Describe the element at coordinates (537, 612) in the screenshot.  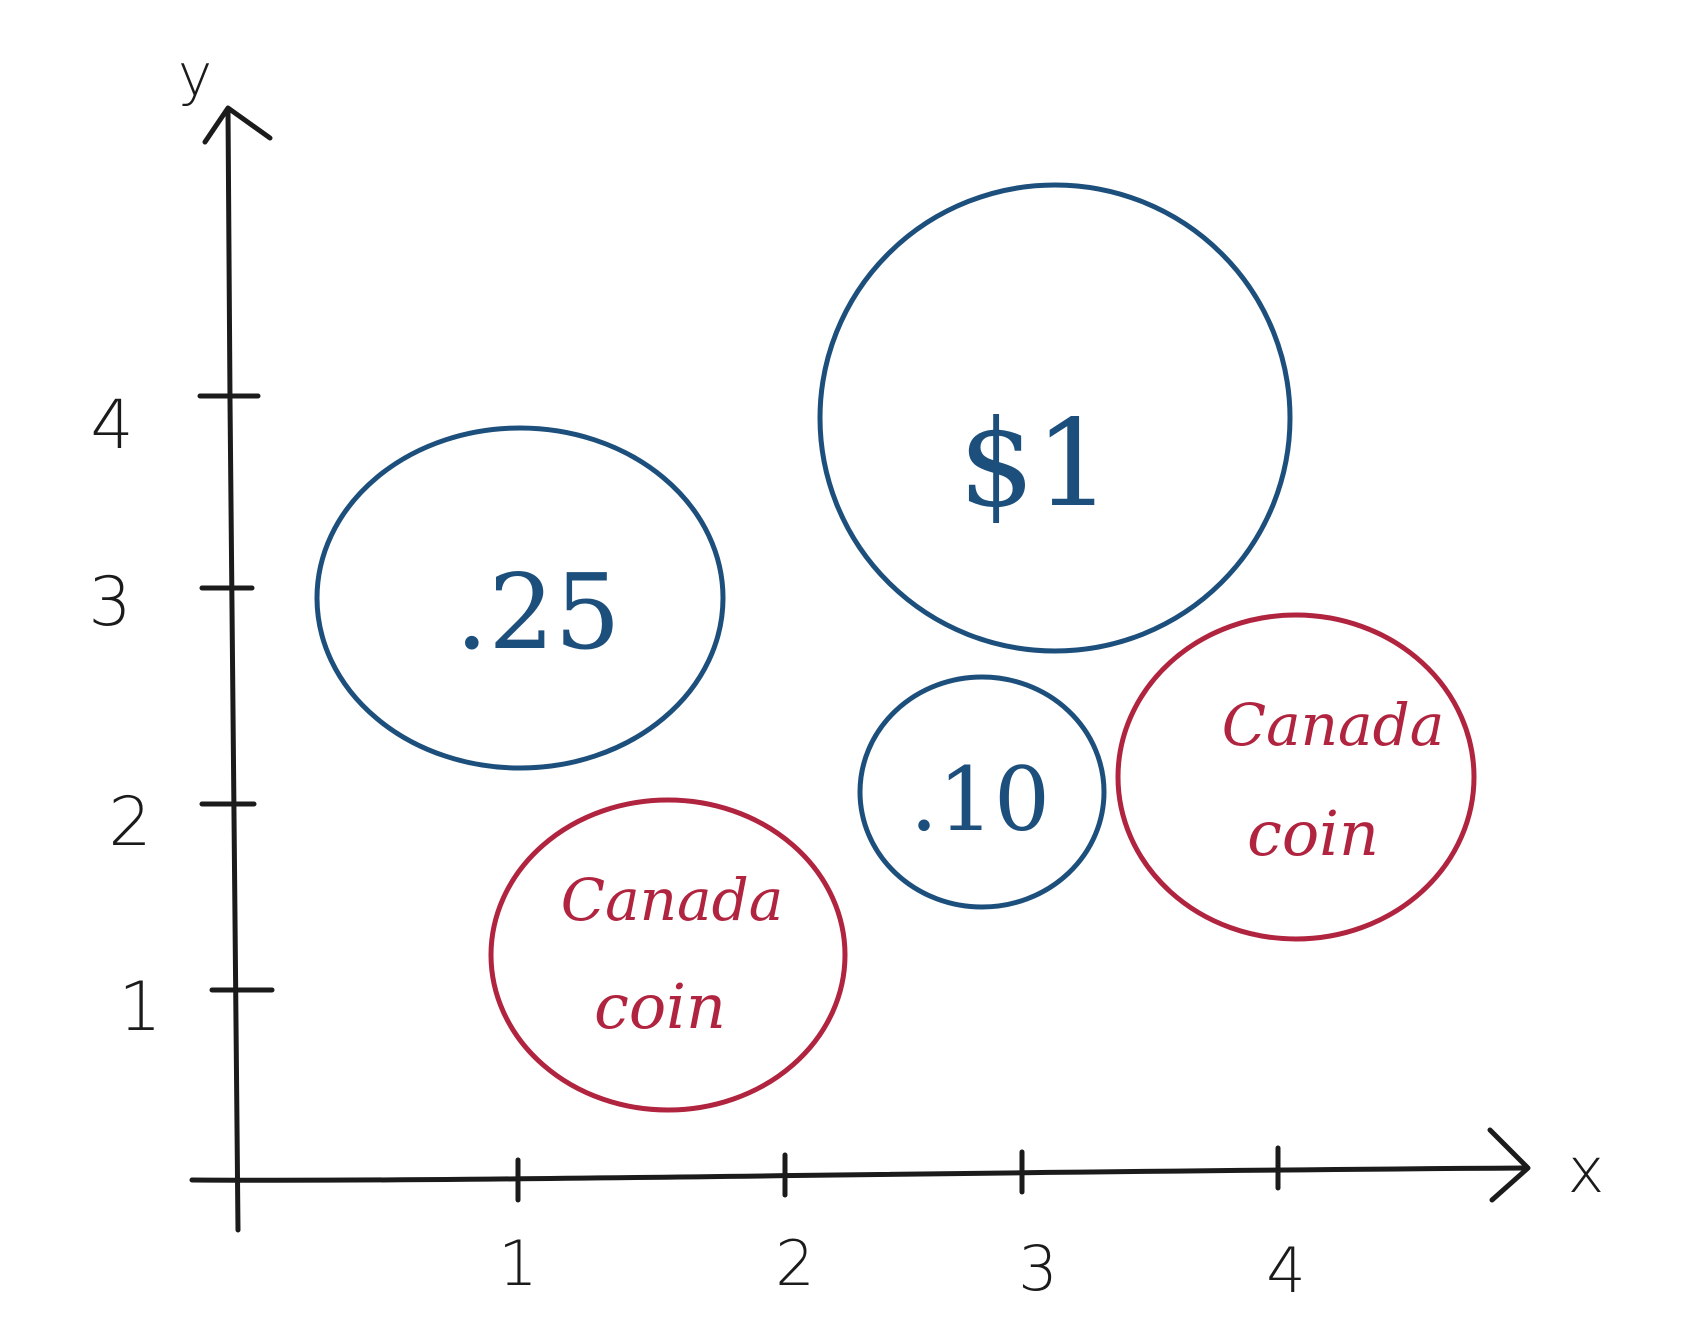
I see `quarter-coin-label: .25` at that location.